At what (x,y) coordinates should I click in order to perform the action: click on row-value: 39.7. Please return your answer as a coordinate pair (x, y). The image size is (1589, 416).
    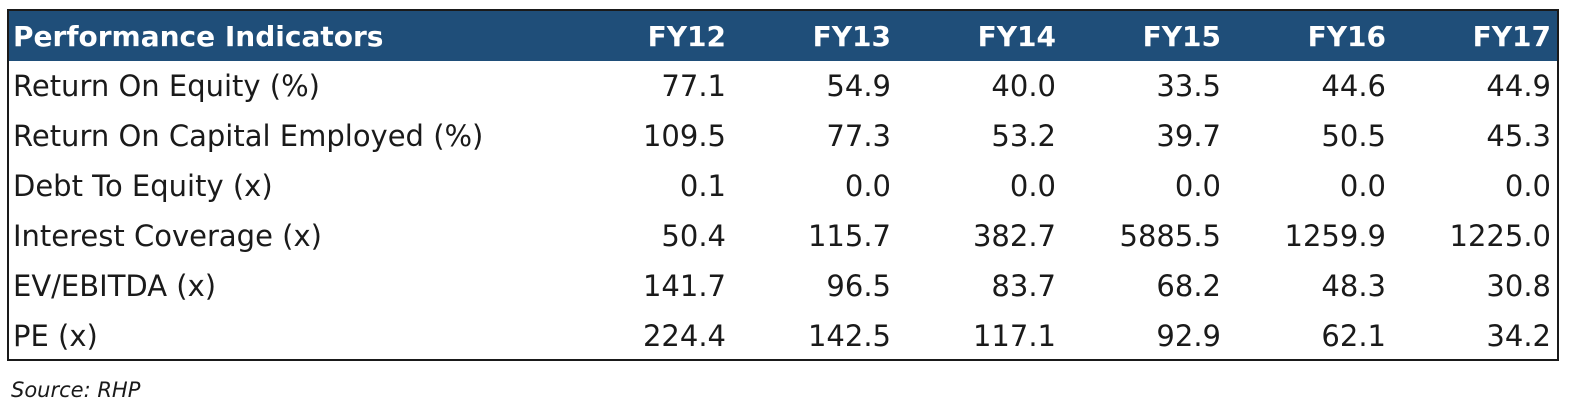
    Looking at the image, I should click on (1188, 136).